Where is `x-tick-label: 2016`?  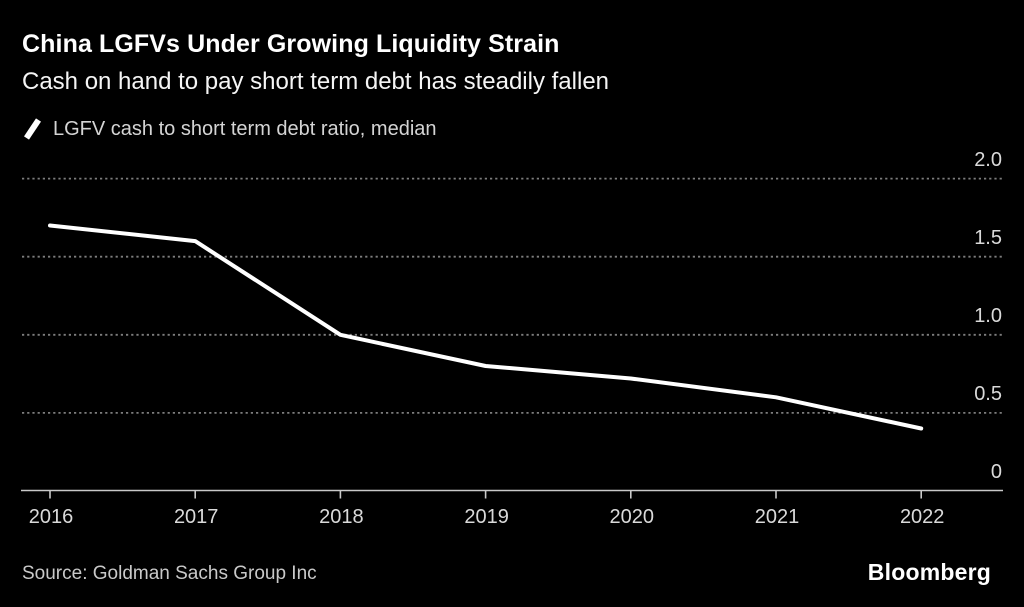 x-tick-label: 2016 is located at coordinates (51, 517).